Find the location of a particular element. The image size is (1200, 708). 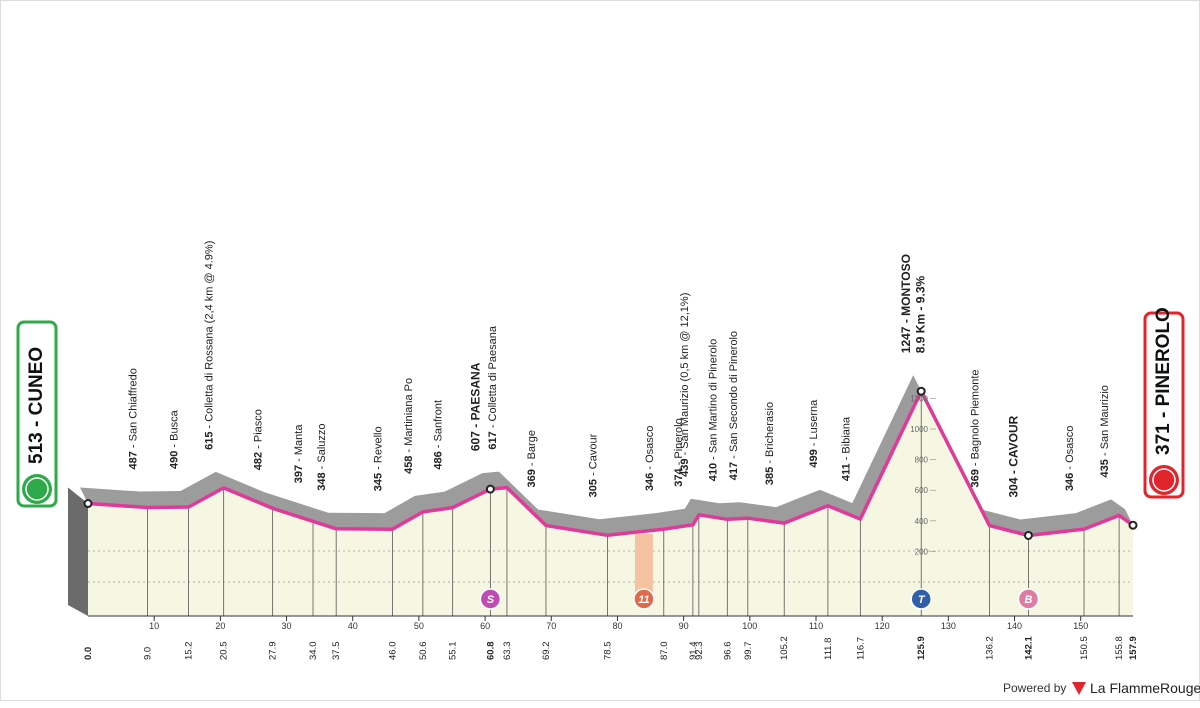

km-value-label: 125.9 is located at coordinates (921, 648).